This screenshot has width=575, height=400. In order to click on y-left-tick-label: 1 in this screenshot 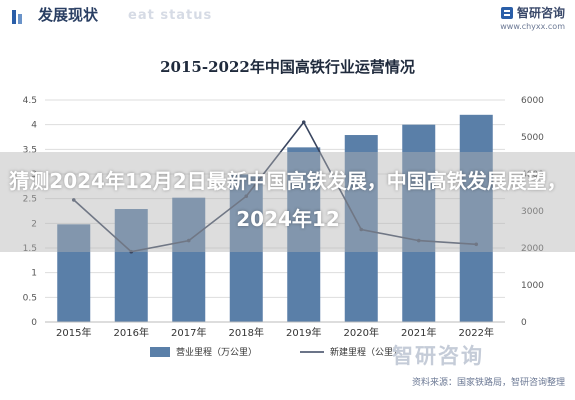, I will do `click(34, 274)`.